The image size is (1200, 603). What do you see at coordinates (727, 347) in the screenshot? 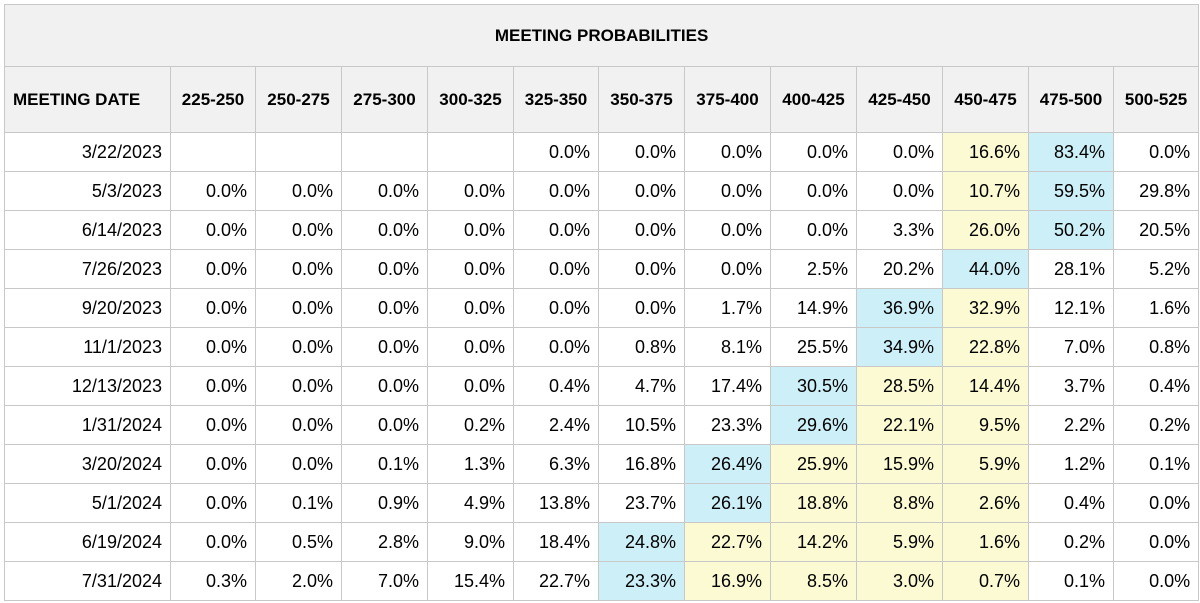
I see `probability-cell: 8.1%` at bounding box center [727, 347].